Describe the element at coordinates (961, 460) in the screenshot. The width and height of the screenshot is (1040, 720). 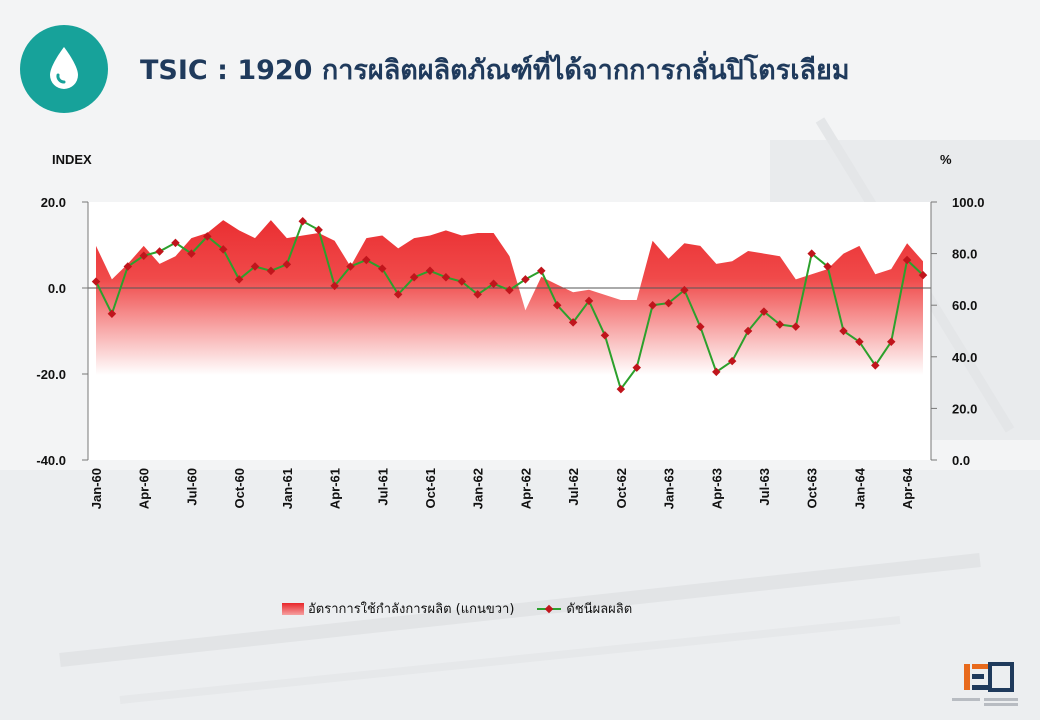
I see `right-tick-label: 0.0` at that location.